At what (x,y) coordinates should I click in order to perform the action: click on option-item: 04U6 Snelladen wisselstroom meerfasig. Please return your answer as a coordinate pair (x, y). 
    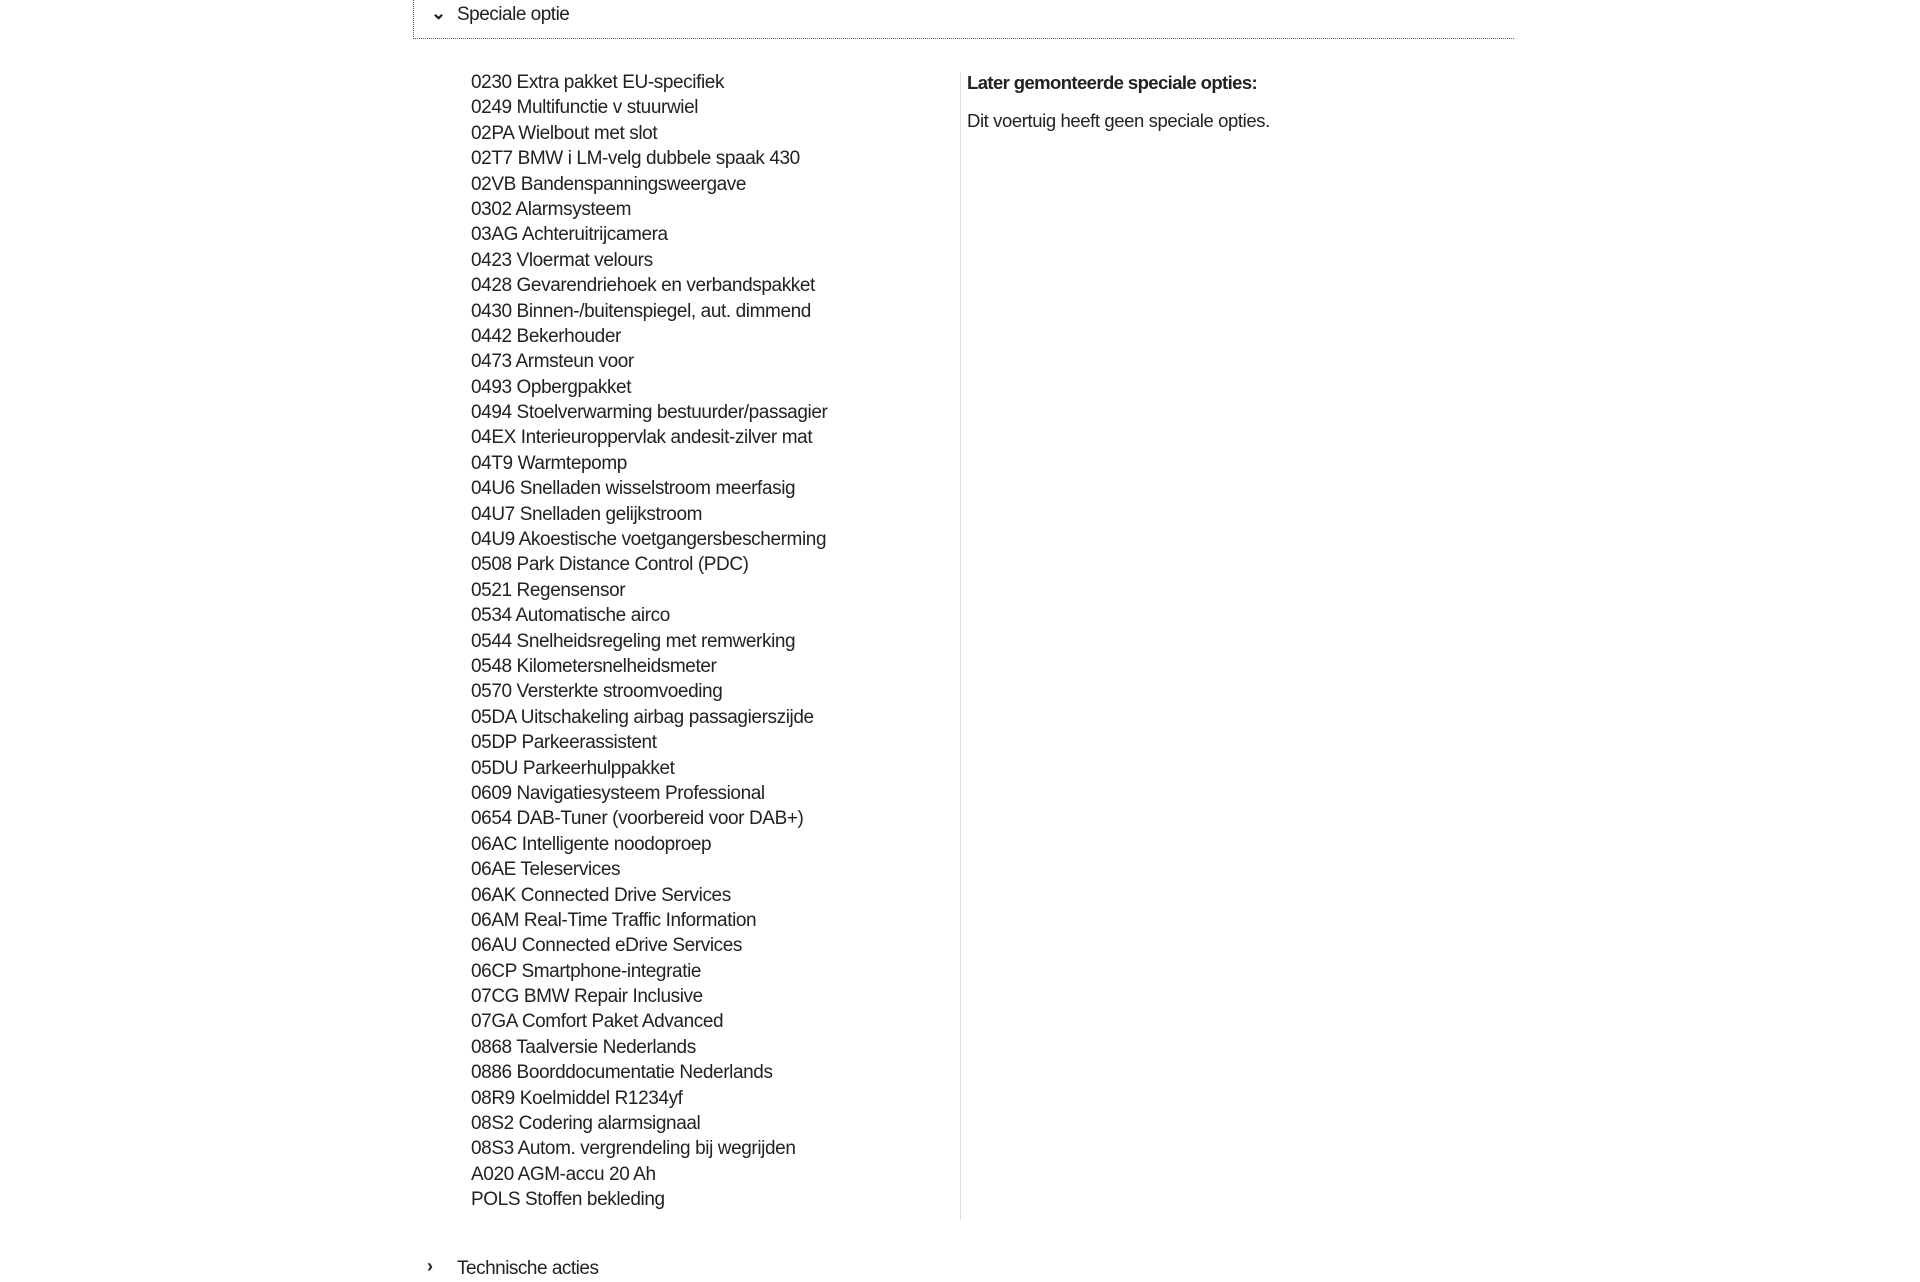
    Looking at the image, I should click on (633, 489).